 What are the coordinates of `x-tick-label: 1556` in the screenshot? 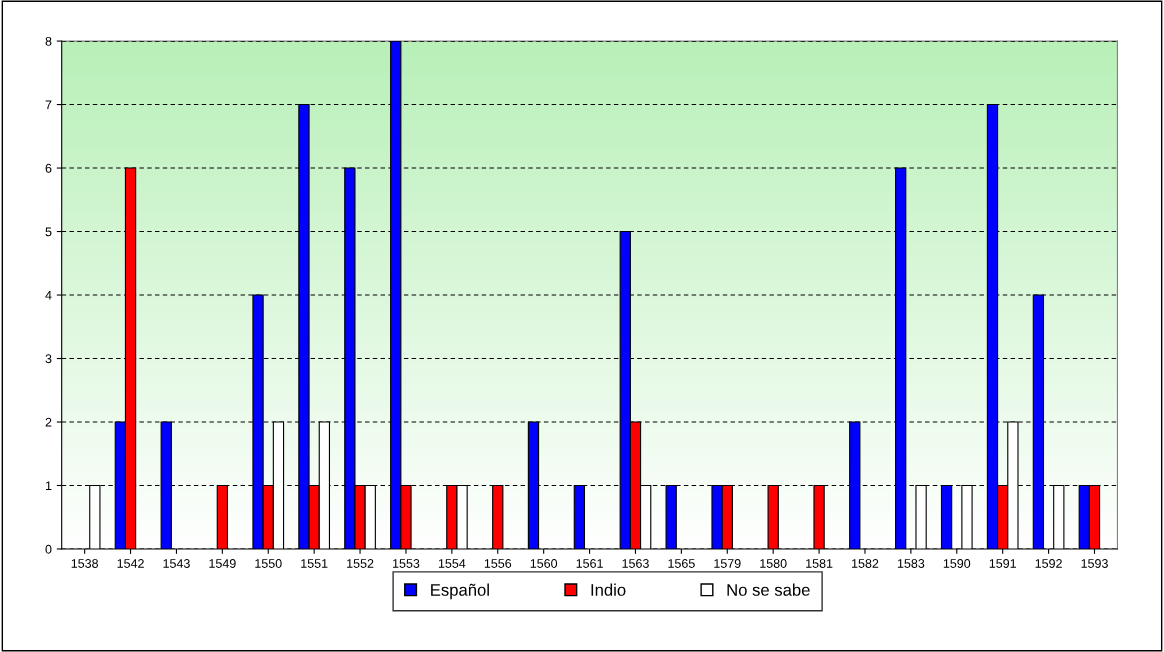 It's located at (498, 563).